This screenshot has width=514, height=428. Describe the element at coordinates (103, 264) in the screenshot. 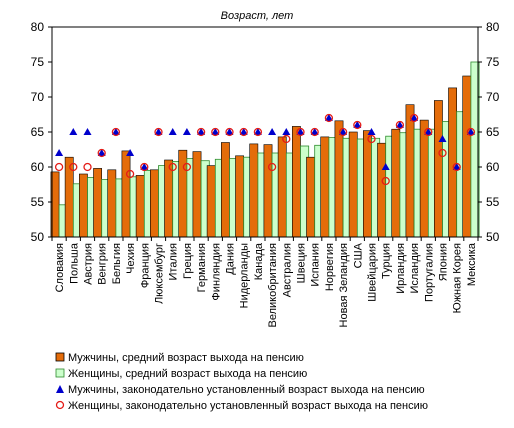

I see `category-label: Венгрия` at that location.